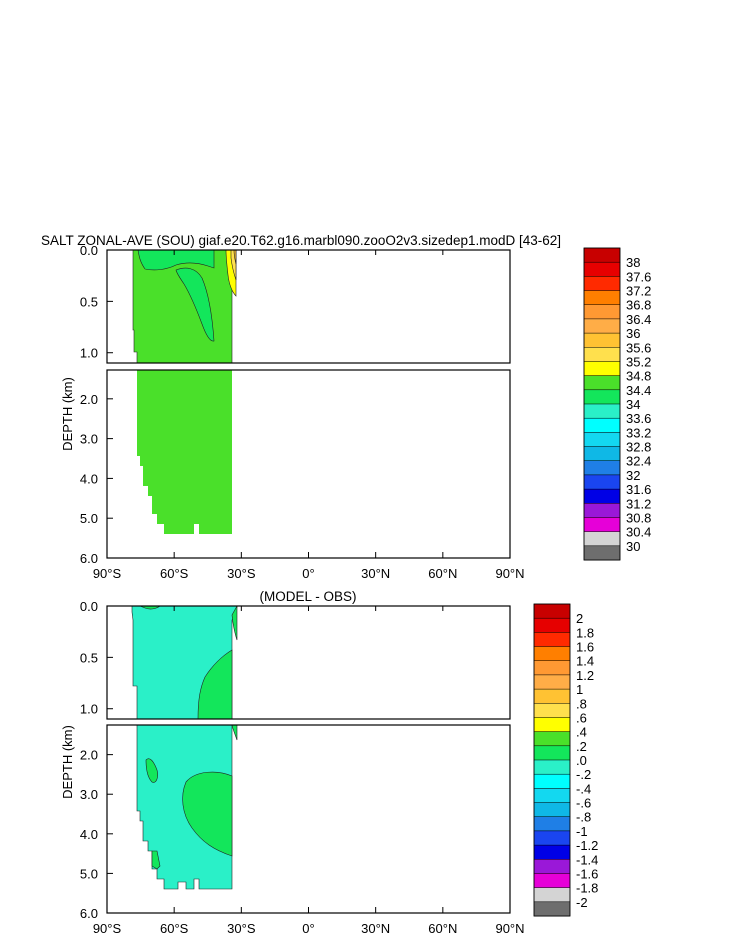  Describe the element at coordinates (581, 703) in the screenshot. I see `colorbar-label: .8` at that location.